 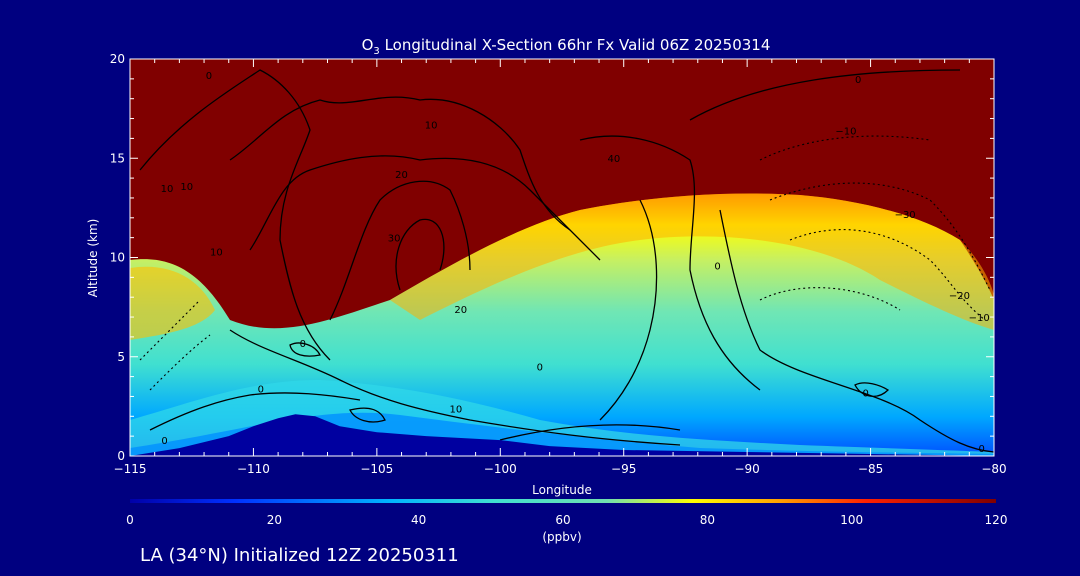 I want to click on y-tick-label: 15, so click(x=117, y=158).